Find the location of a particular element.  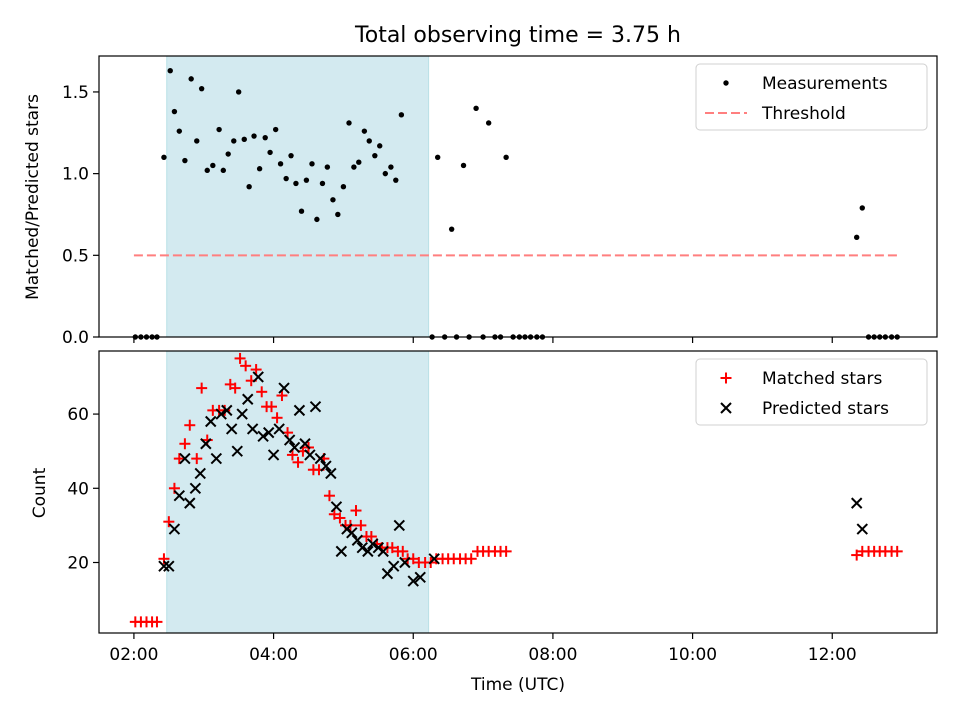

legend-label: Measurements is located at coordinates (825, 84).